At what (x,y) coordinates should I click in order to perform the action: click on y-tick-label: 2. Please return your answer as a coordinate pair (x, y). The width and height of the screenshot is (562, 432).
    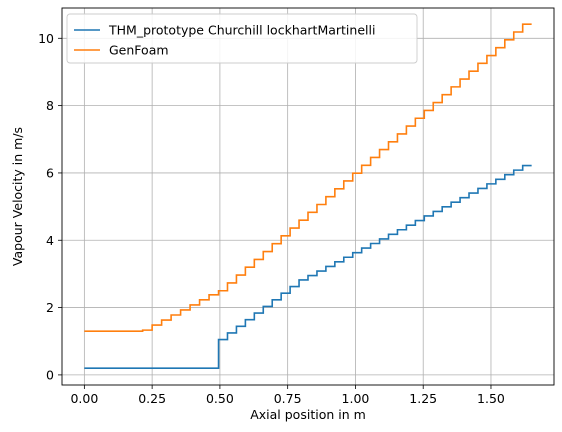
    Looking at the image, I should click on (50, 307).